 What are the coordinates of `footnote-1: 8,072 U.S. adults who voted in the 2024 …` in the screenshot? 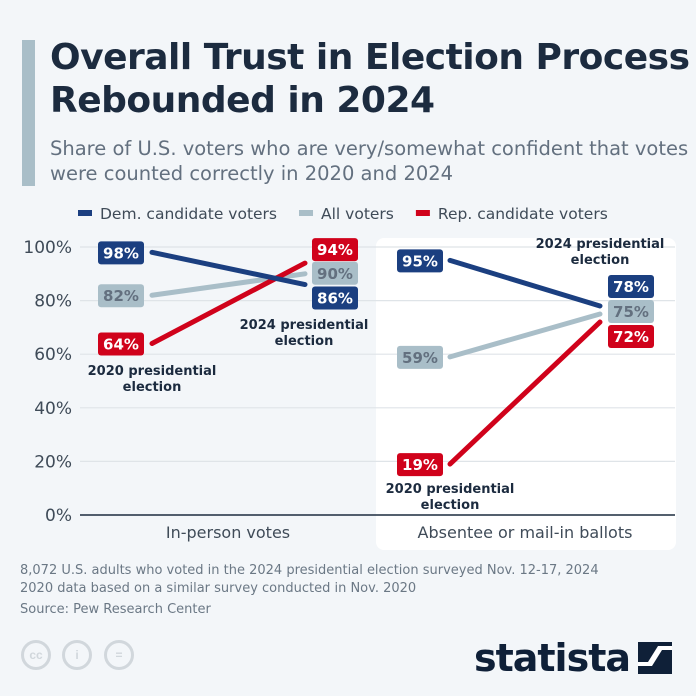 It's located at (309, 570).